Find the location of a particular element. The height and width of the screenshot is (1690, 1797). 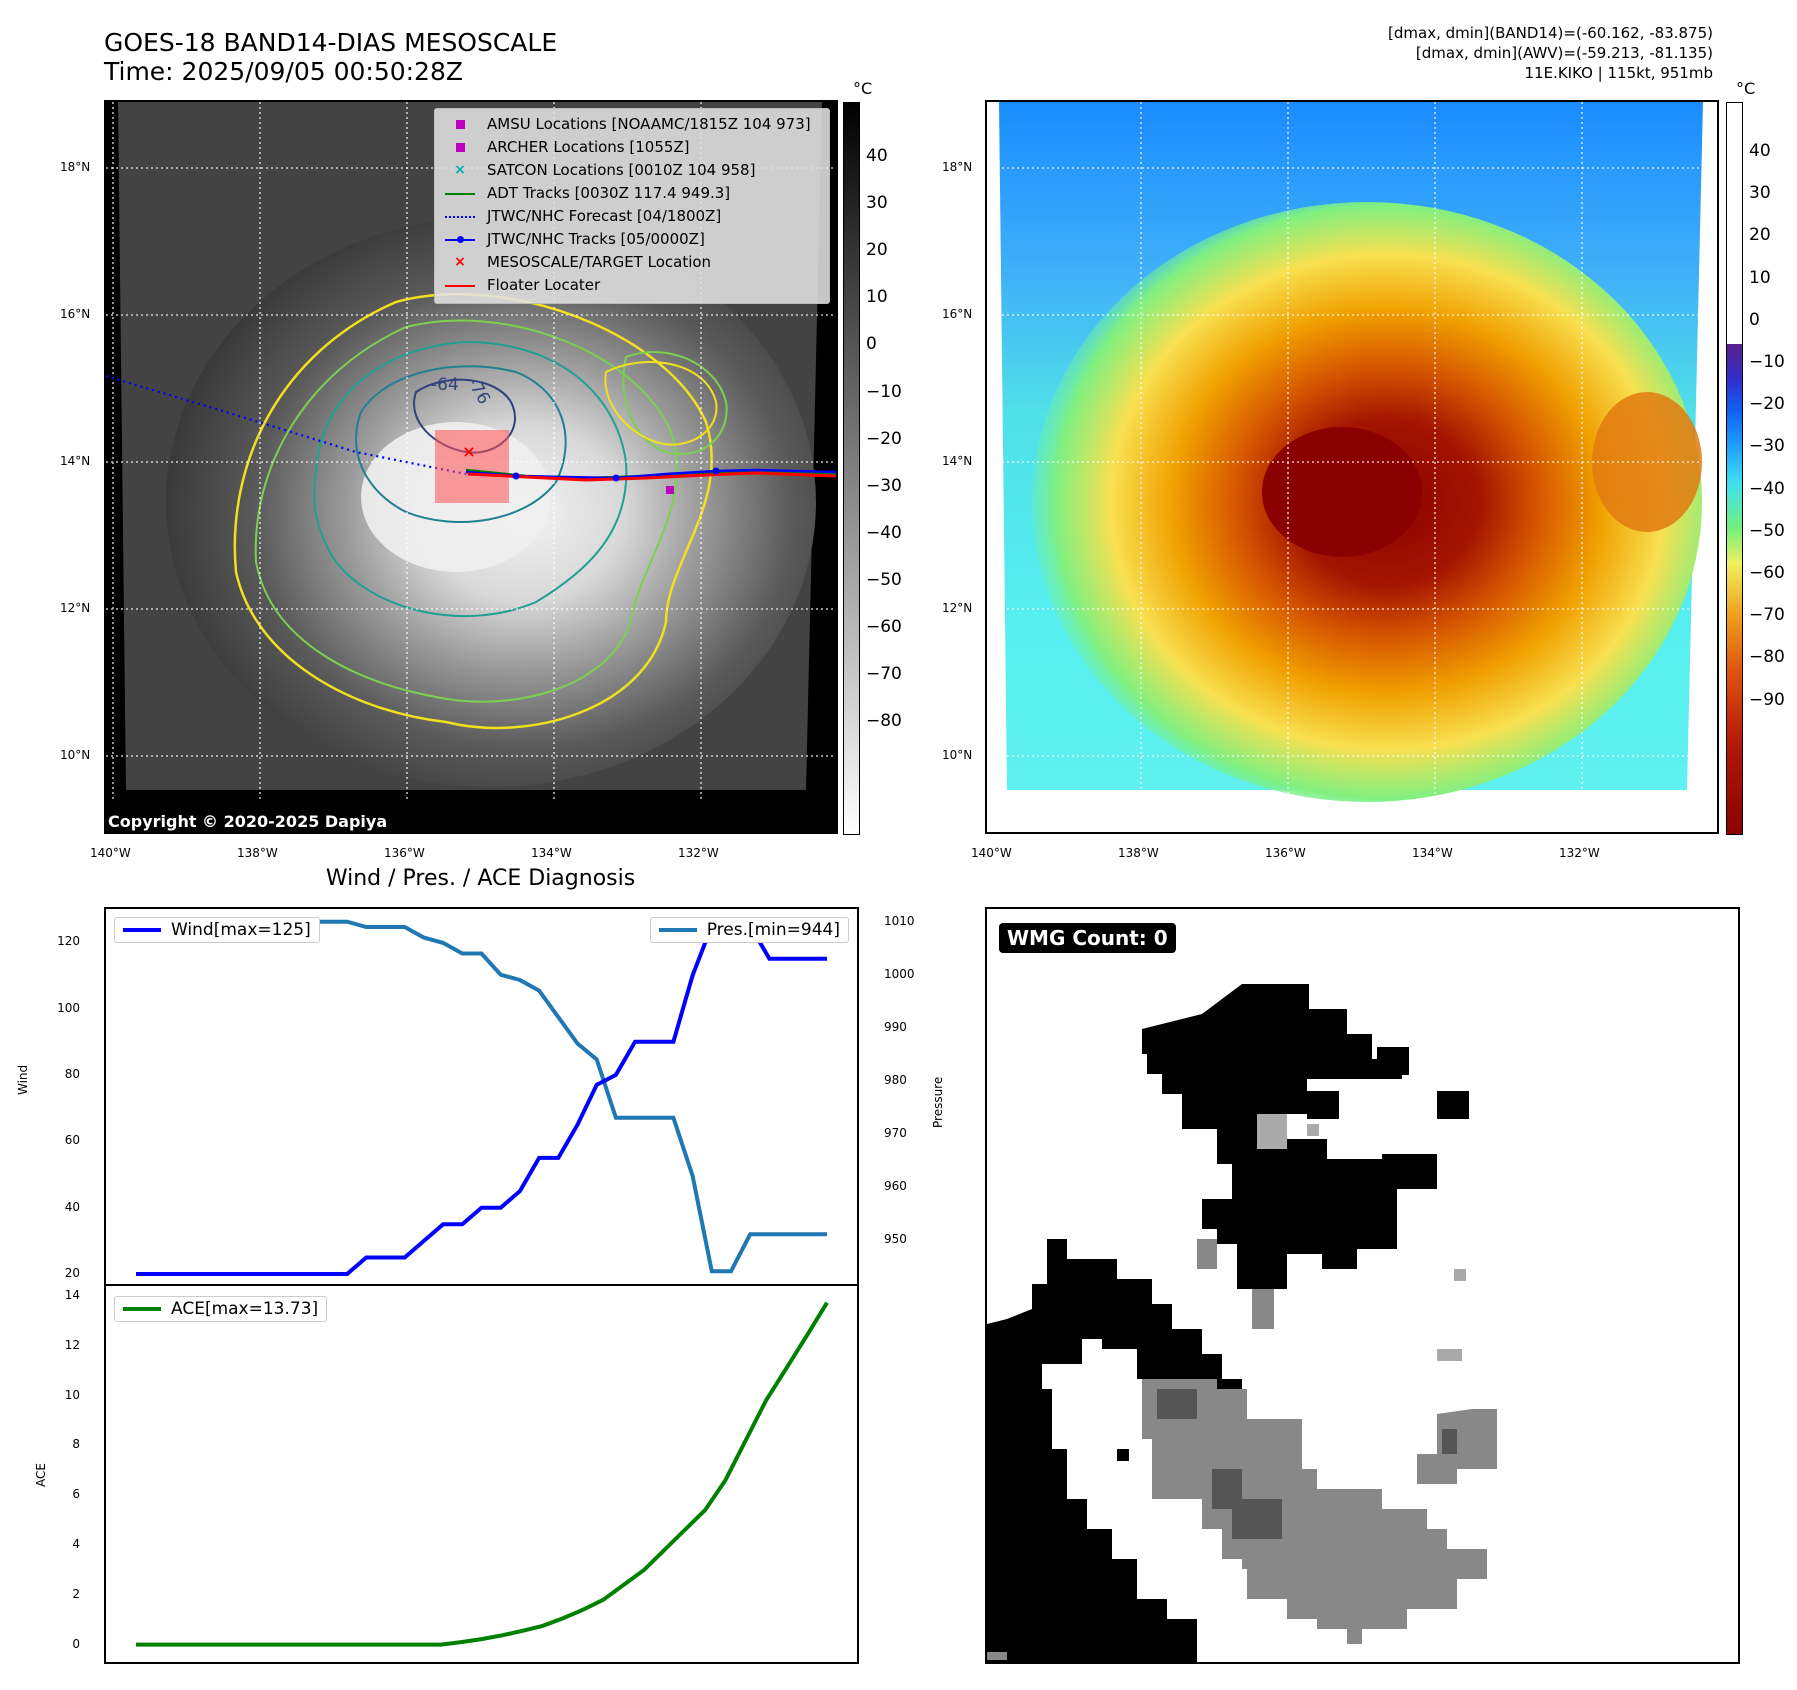

axis-tick-label: 14 is located at coordinates (72, 1294).